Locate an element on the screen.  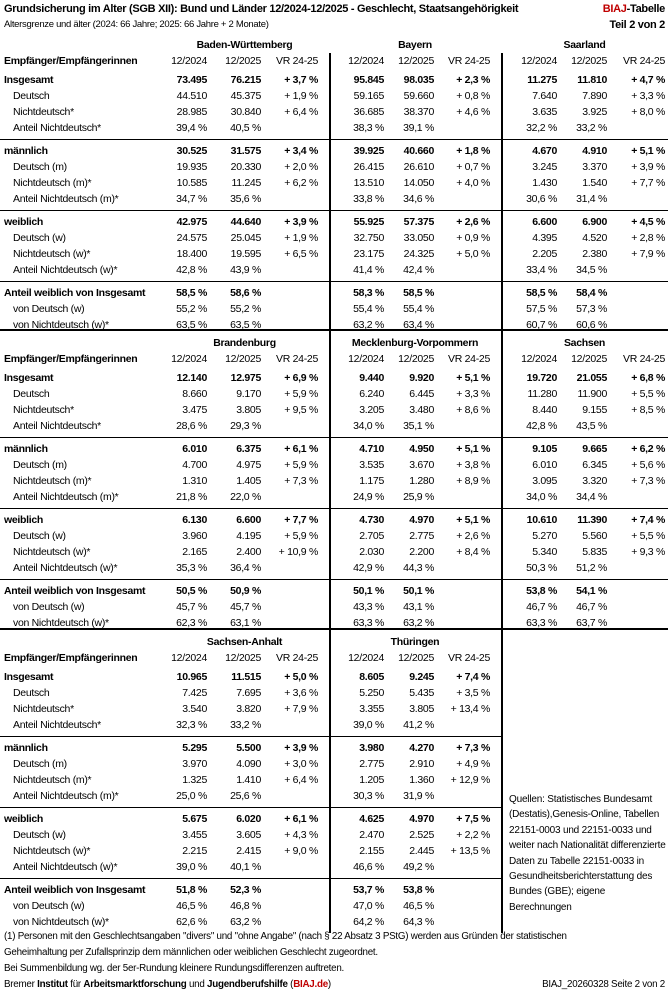
value-cell: 3.540 is located at coordinates (194, 709).